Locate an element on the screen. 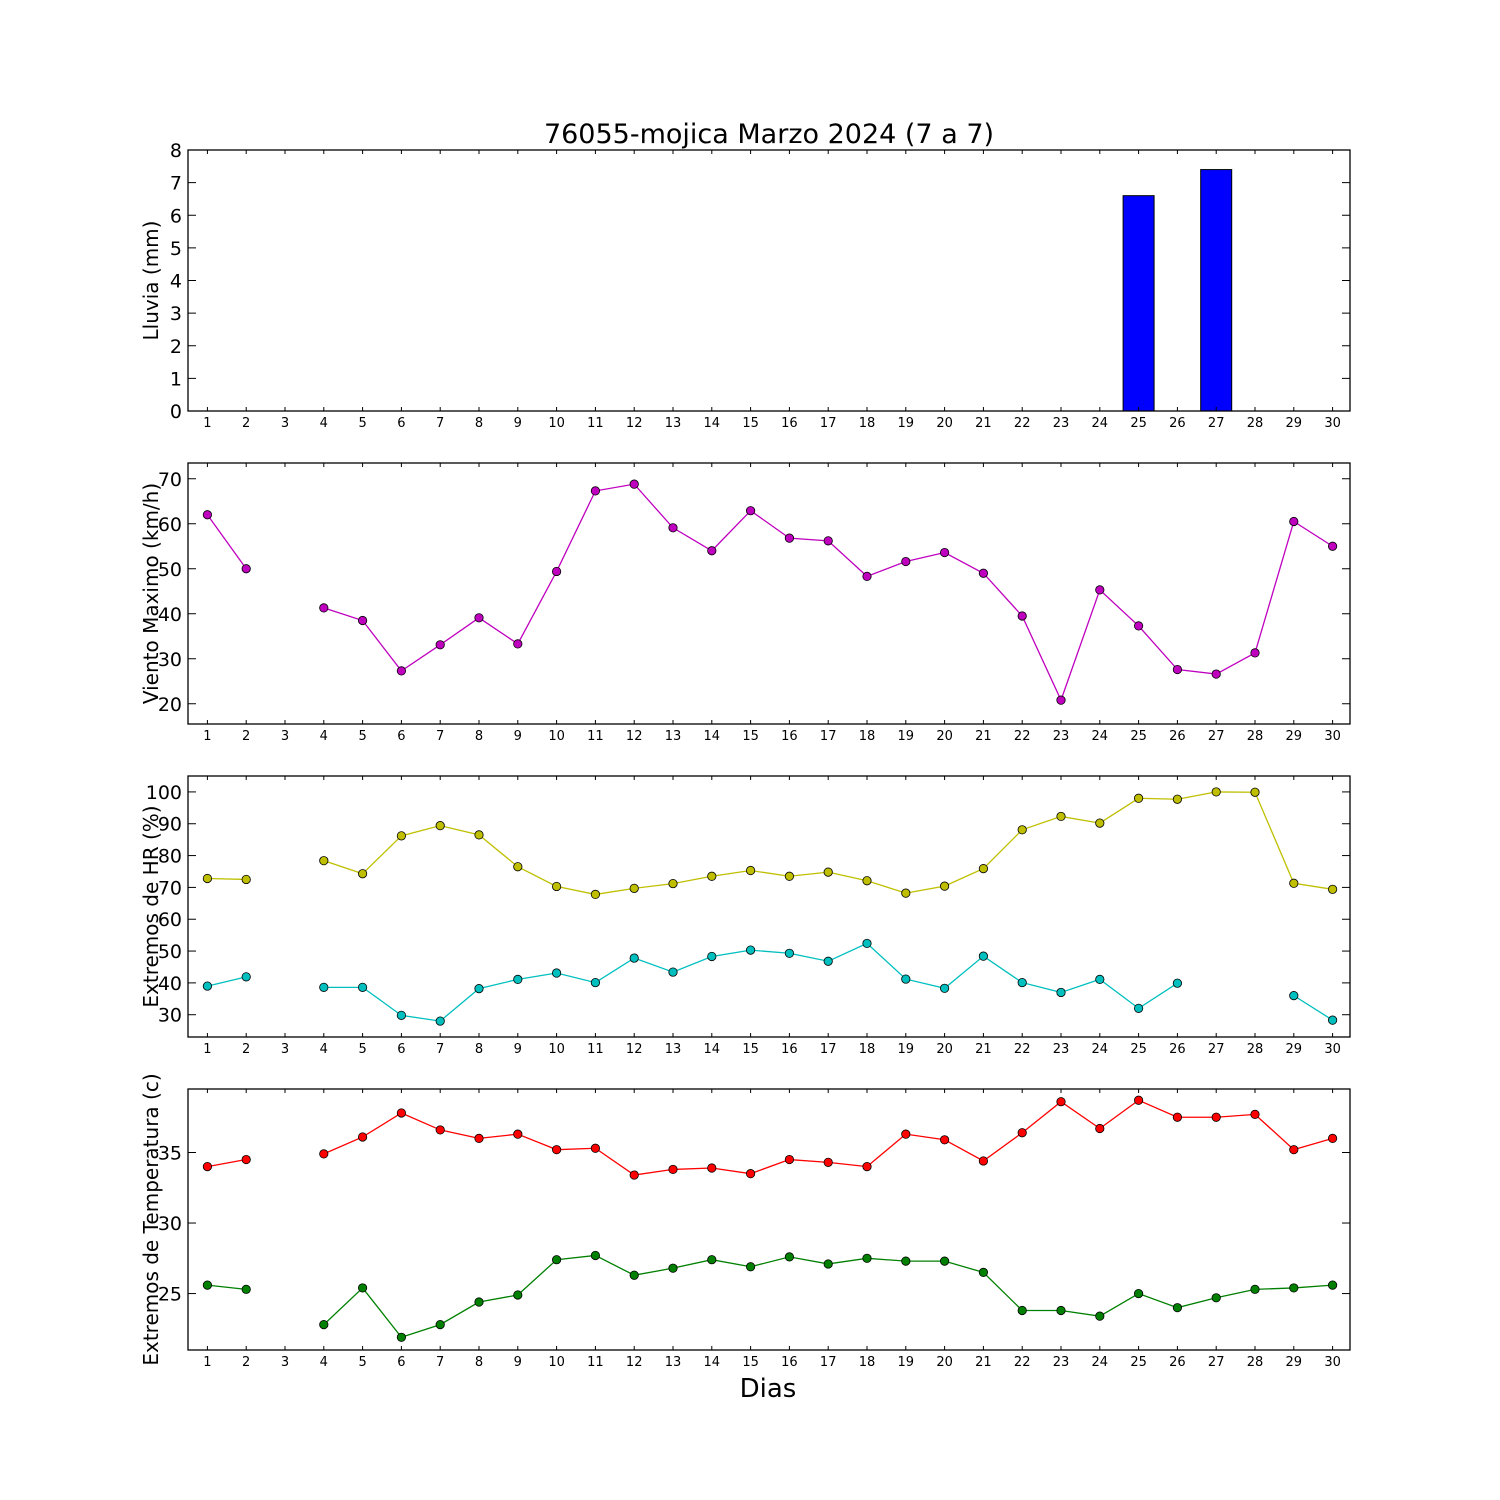 This screenshot has height=1500, width=1500. y-tick-label: 100 is located at coordinates (164, 793).